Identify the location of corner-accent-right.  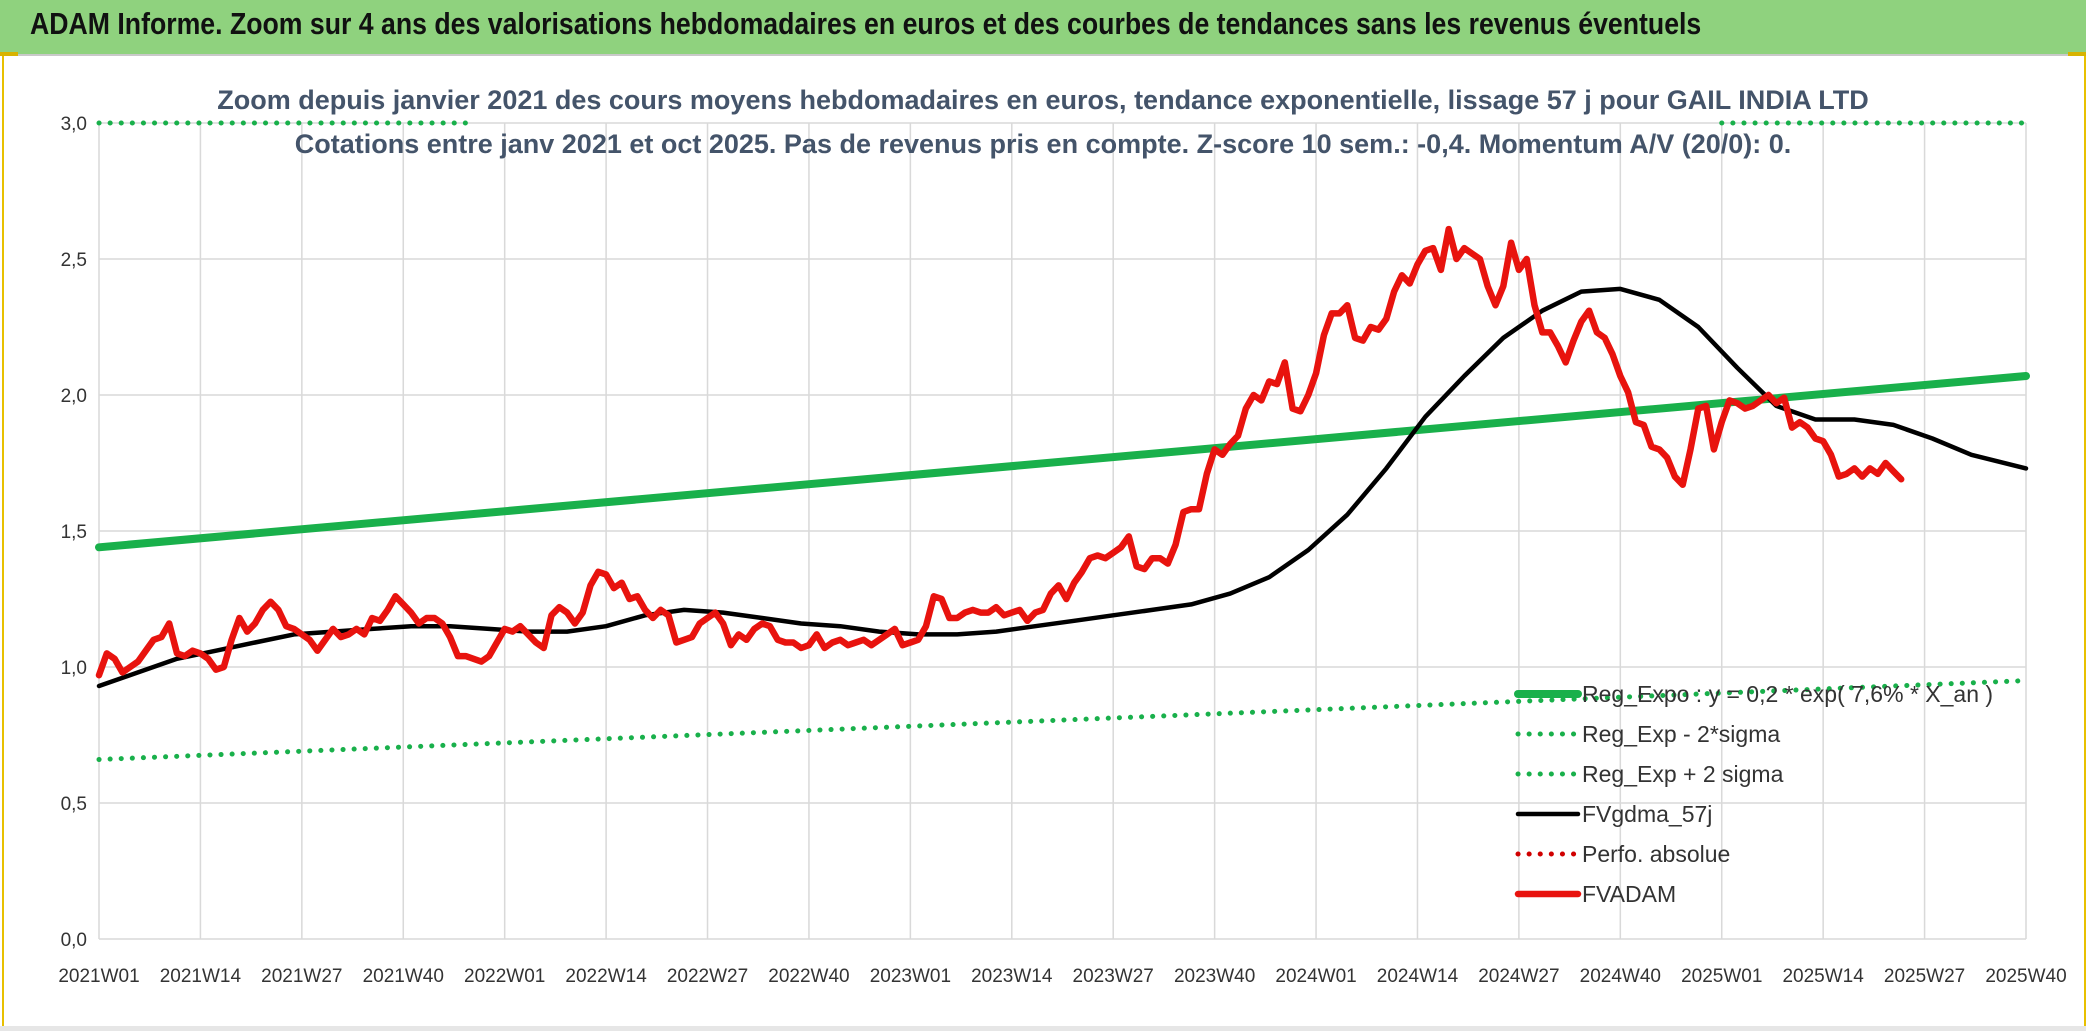
(2077, 54).